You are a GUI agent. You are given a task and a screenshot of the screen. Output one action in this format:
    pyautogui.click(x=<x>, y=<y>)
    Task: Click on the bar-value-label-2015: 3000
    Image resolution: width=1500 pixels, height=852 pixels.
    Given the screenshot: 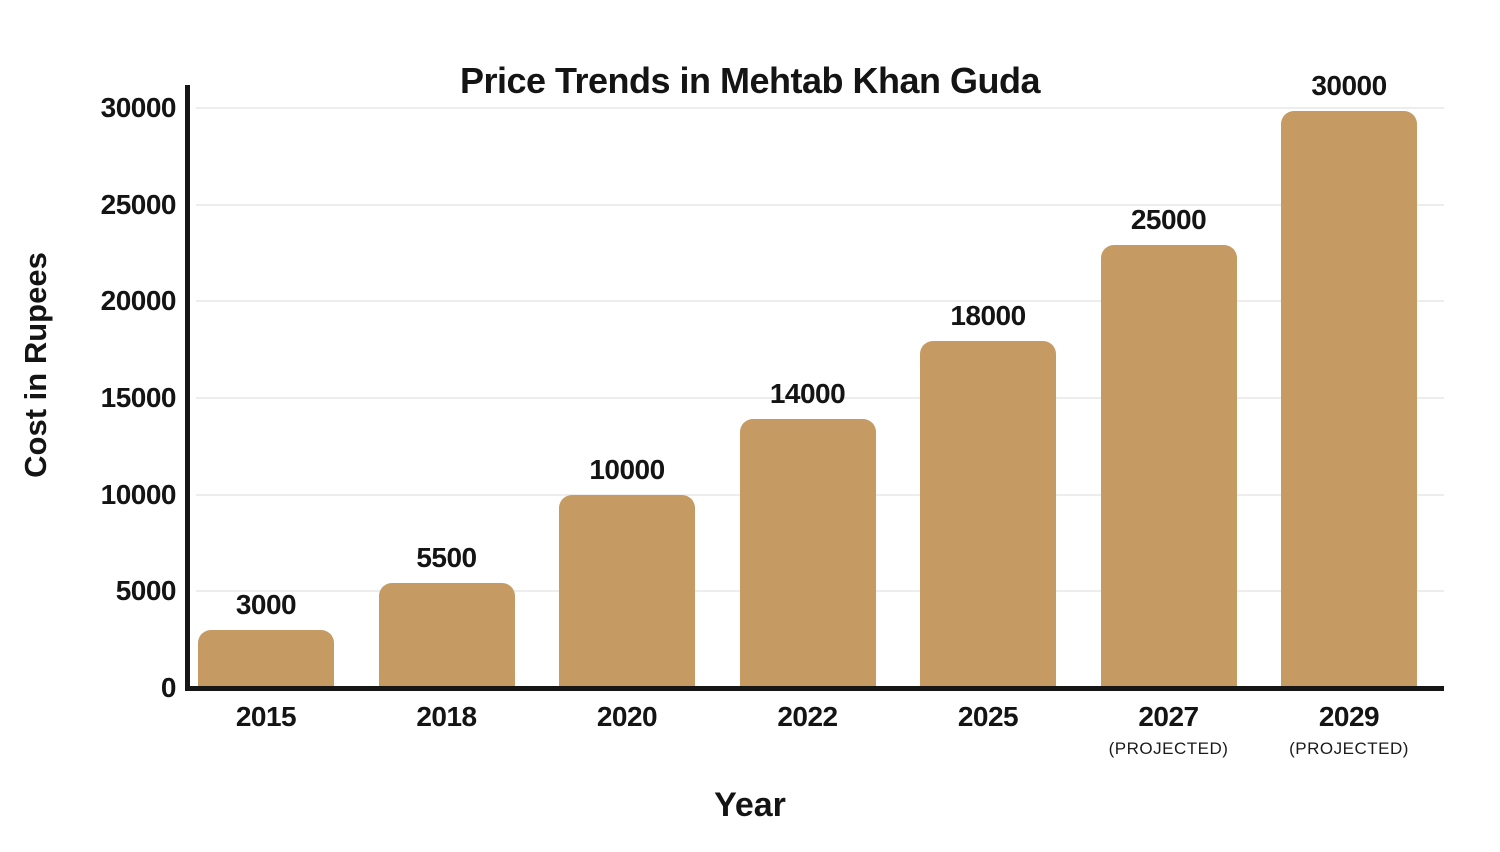 What is the action you would take?
    pyautogui.click(x=266, y=604)
    